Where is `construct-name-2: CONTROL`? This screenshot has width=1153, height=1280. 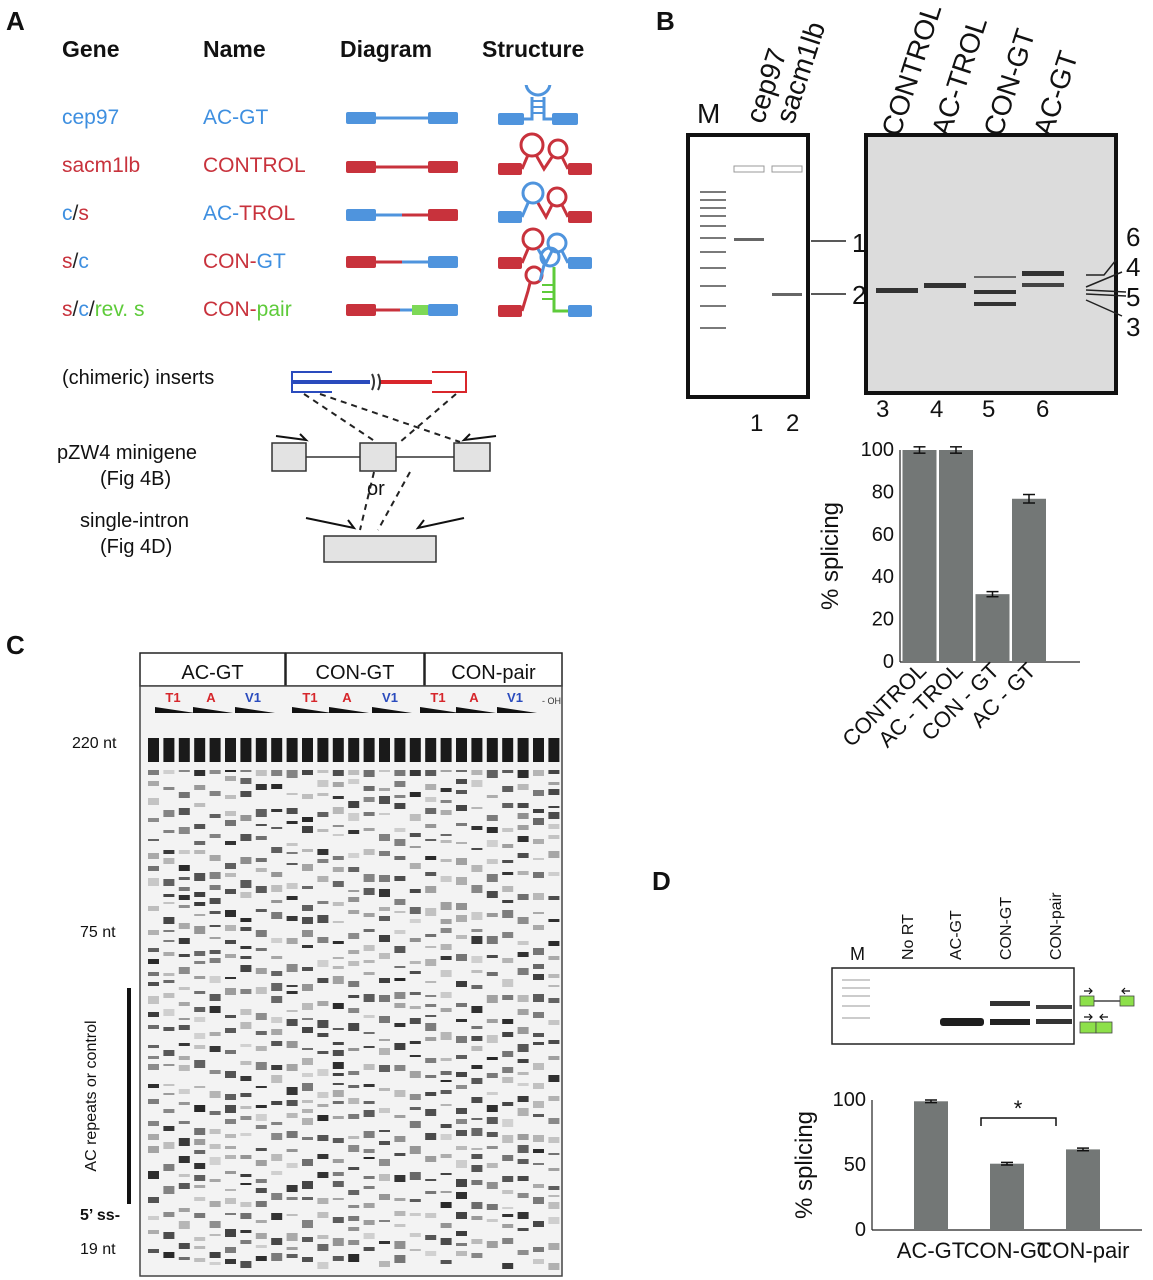
construct-name-2: CONTROL is located at coordinates (254, 166).